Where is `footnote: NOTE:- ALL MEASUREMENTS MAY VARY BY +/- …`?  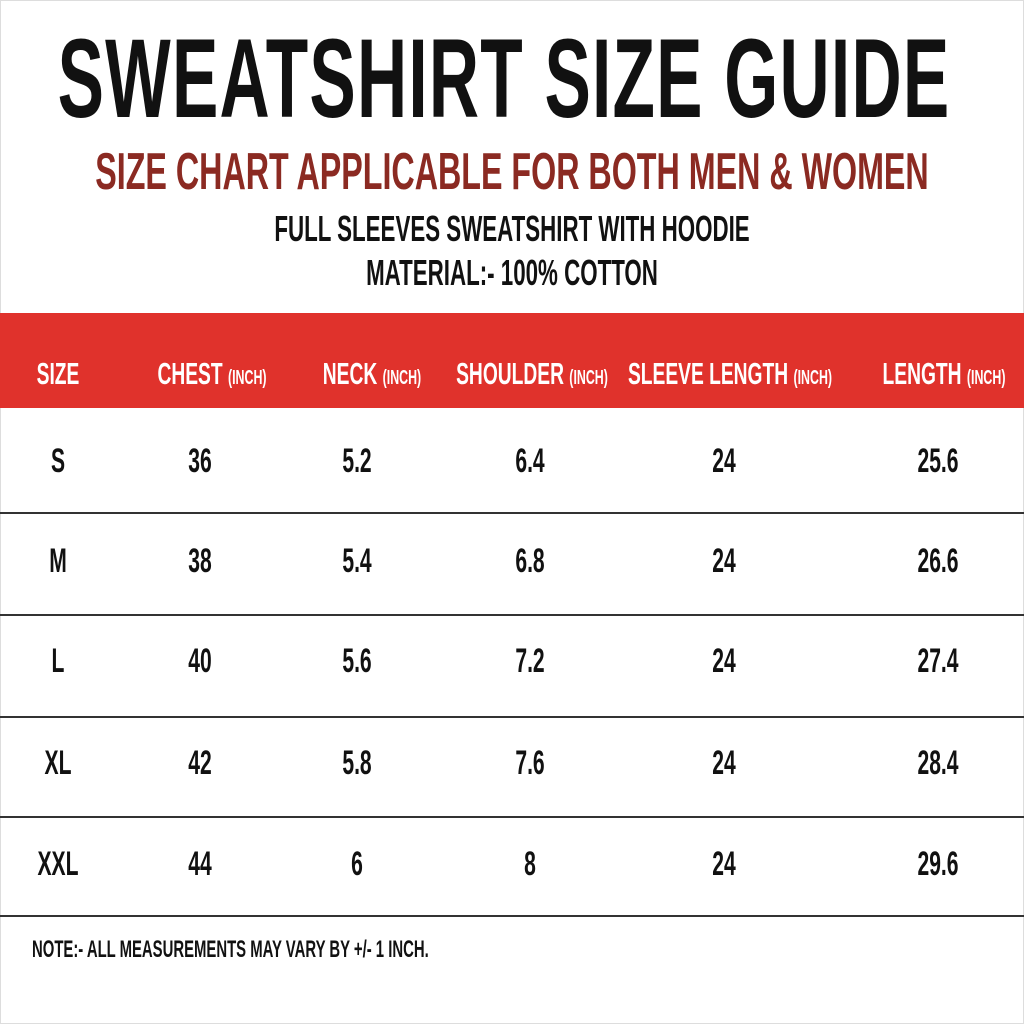 footnote: NOTE:- ALL MEASUREMENTS MAY VARY BY +/- … is located at coordinates (230, 949).